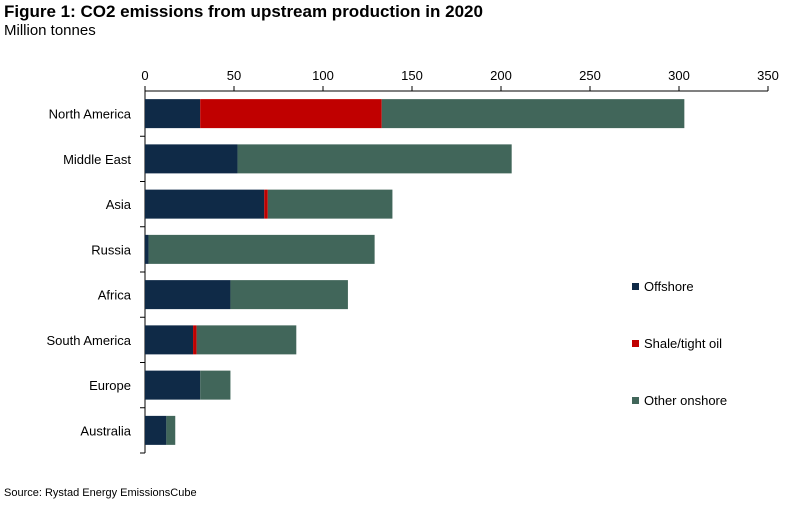 The image size is (800, 511). I want to click on legend-label: Other onshore, so click(685, 400).